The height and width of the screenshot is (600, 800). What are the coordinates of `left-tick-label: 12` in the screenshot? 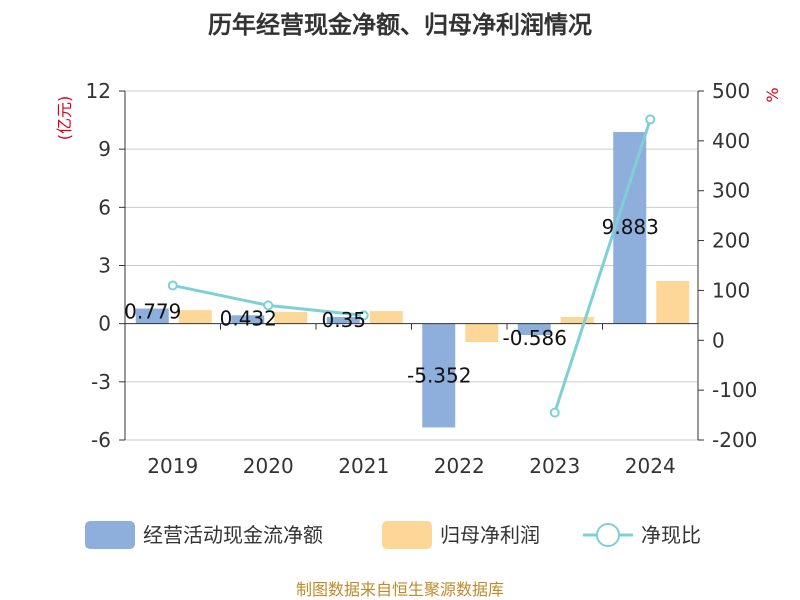 It's located at (98, 91).